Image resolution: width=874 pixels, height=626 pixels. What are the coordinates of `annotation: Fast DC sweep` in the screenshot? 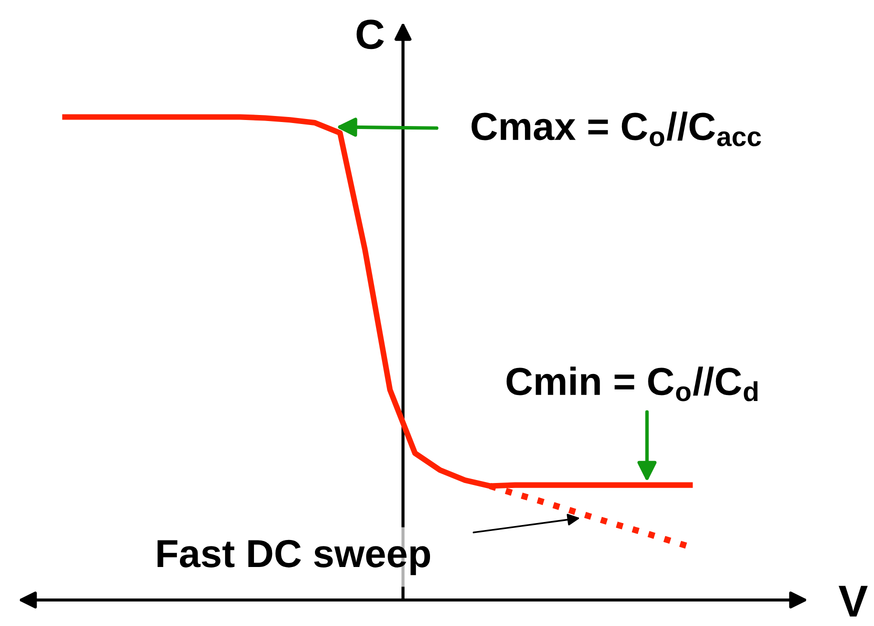 It's located at (294, 558).